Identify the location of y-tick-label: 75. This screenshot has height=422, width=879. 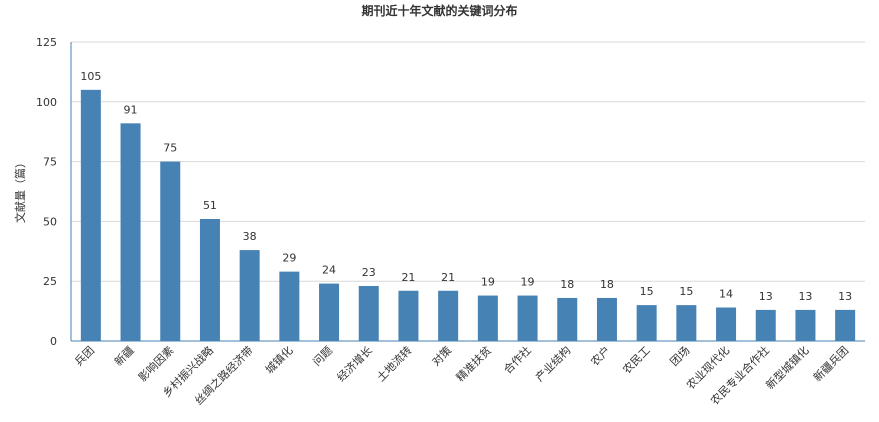
(50, 162).